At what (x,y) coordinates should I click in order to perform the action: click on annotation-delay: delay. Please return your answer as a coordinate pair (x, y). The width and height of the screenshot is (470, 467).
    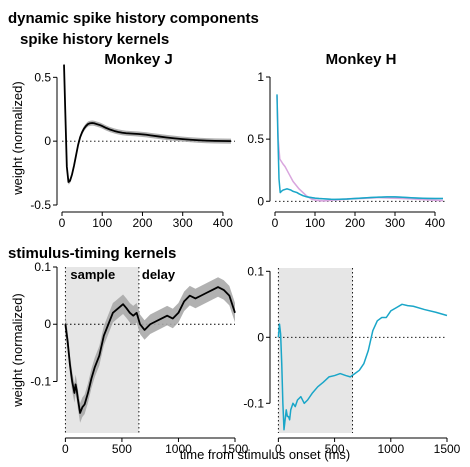
    Looking at the image, I should click on (159, 274).